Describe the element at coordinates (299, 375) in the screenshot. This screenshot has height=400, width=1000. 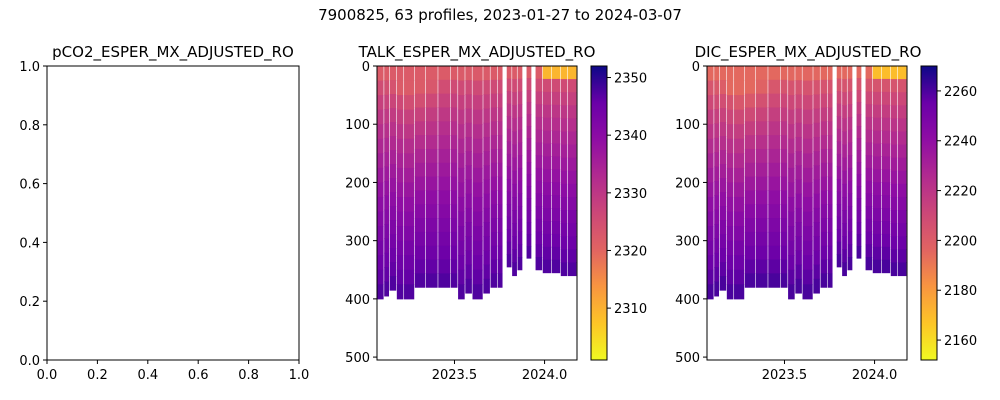
I see `x-tick-label: 1.0` at that location.